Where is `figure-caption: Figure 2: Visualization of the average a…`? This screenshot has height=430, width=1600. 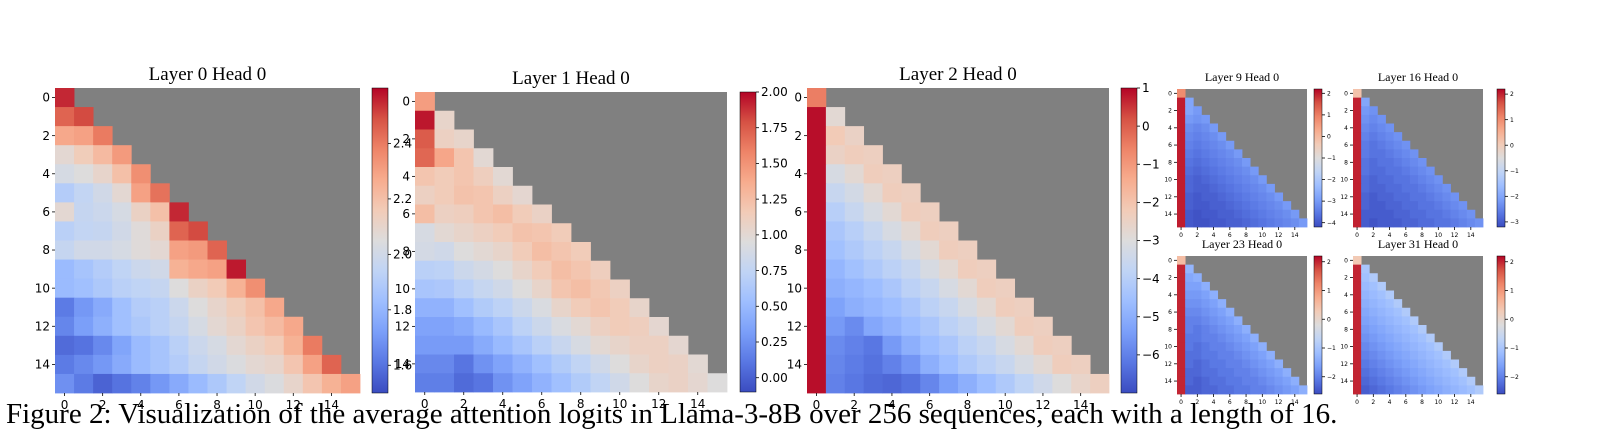
figure-caption: Figure 2: Visualization of the average a… is located at coordinates (803, 414).